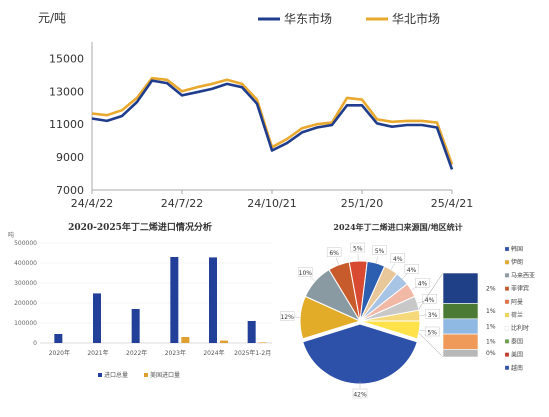  I want to click on x-tick-label: 25/1/20, so click(362, 203).